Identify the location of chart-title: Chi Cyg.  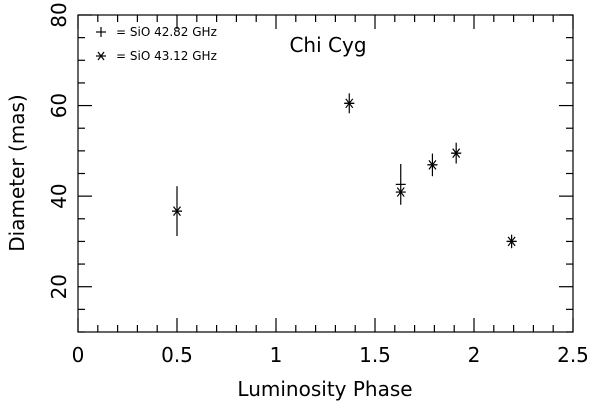
(327, 45).